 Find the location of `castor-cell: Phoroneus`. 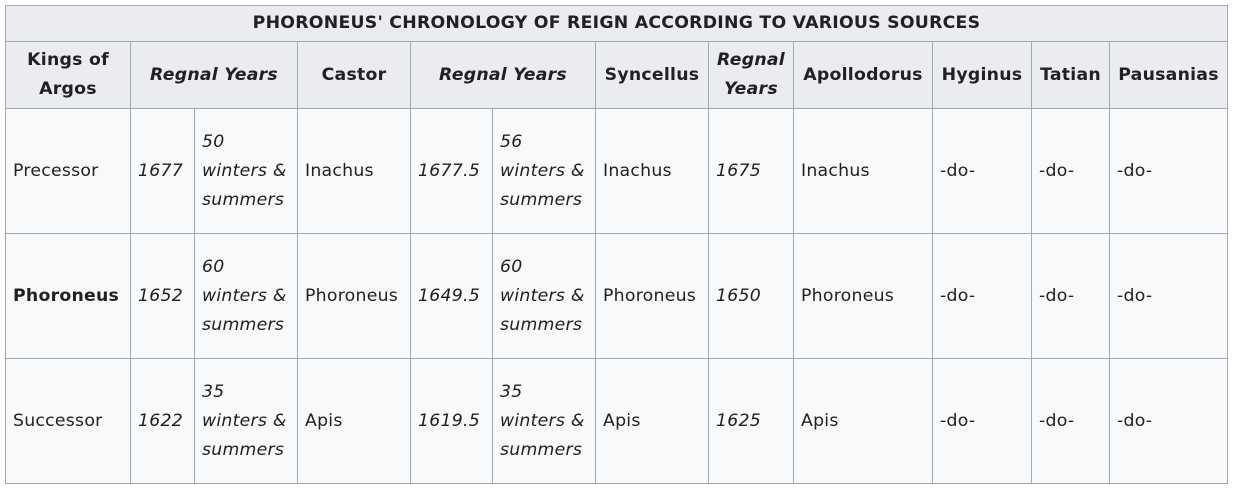

castor-cell: Phoroneus is located at coordinates (354, 296).